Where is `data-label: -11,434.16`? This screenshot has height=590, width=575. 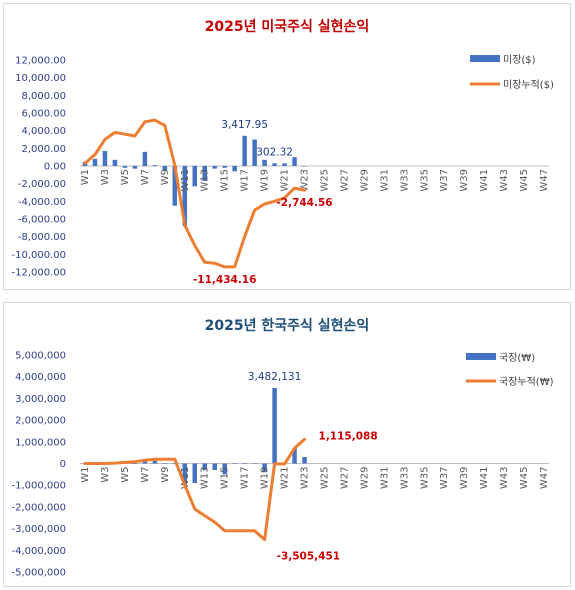 data-label: -11,434.16 is located at coordinates (224, 280).